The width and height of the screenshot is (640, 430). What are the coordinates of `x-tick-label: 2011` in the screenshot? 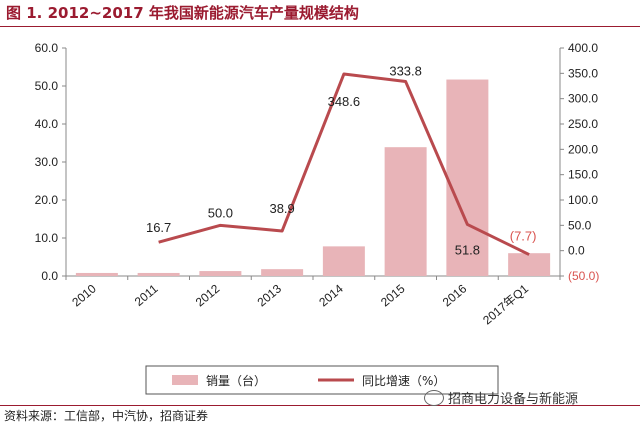 It's located at (146, 295).